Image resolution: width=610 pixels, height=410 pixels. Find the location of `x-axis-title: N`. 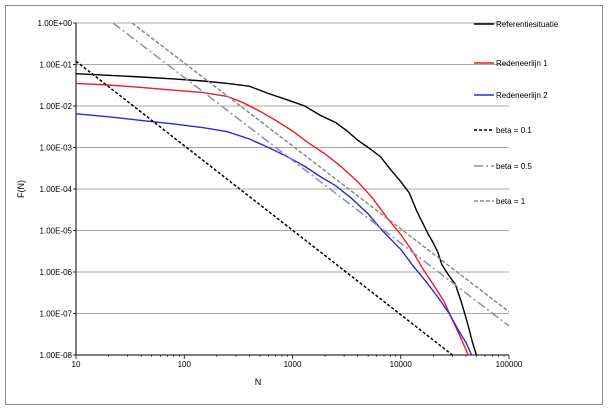

x-axis-title: N is located at coordinates (258, 382).